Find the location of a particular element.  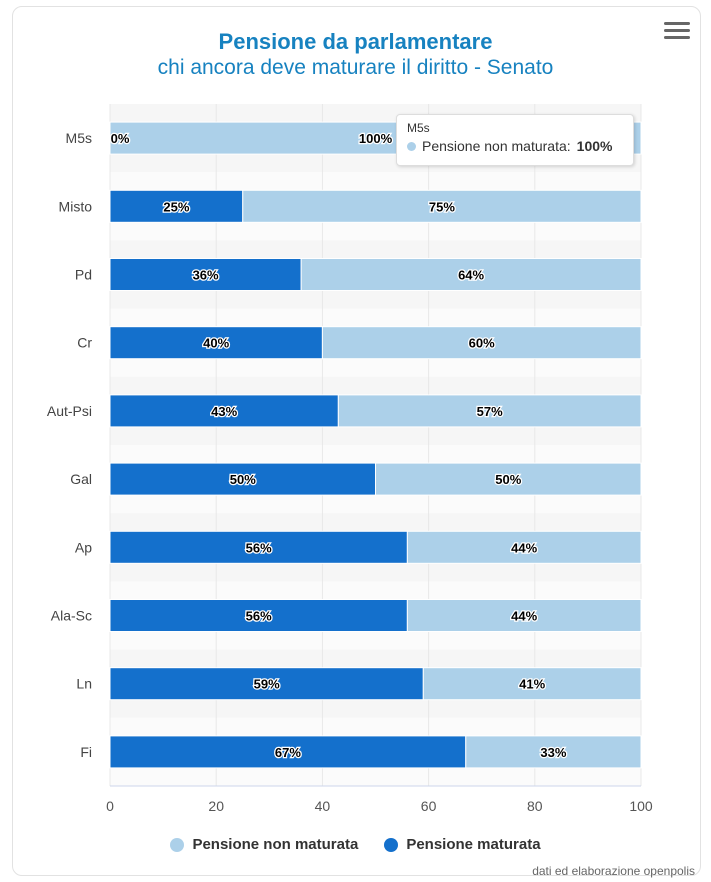

x-tick-label: 40 is located at coordinates (323, 806).